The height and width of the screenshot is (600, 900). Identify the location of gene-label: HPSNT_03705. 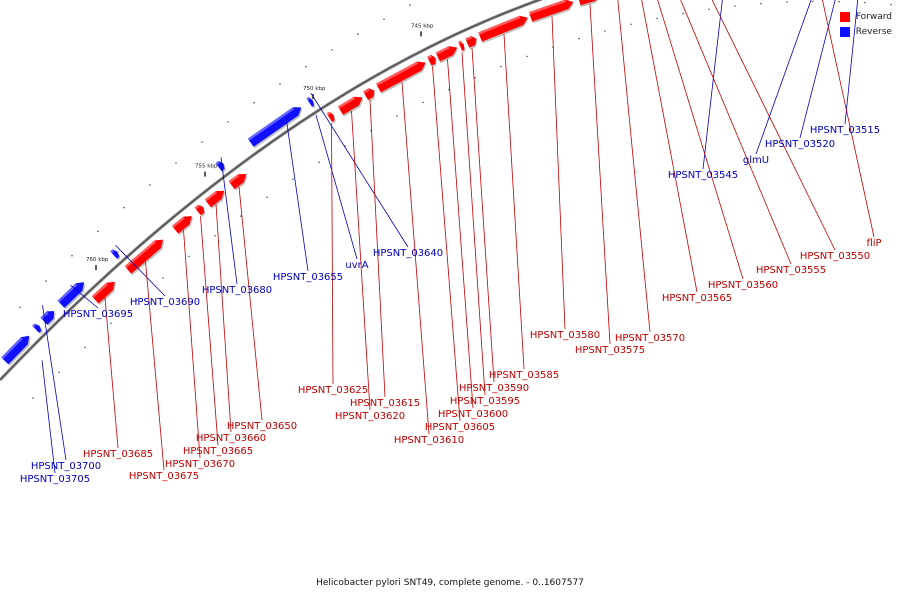
(55, 479).